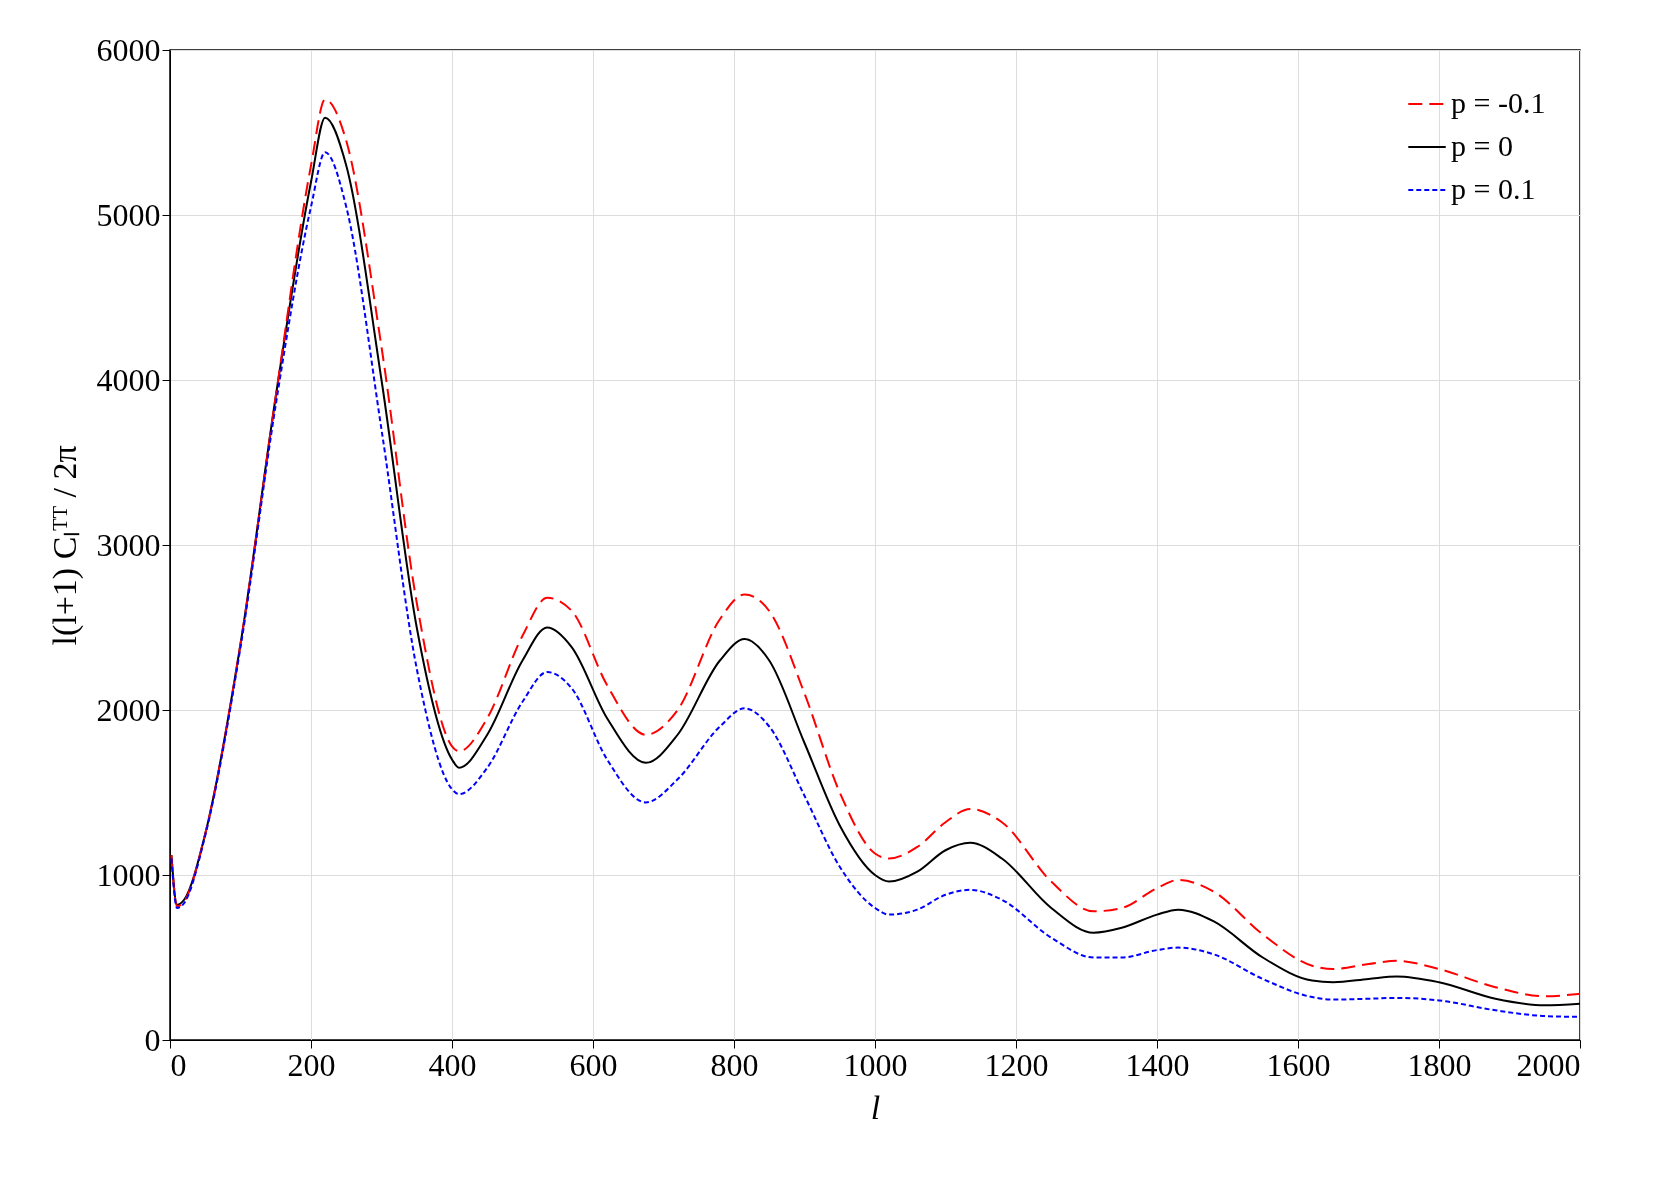 This screenshot has height=1188, width=1670. What do you see at coordinates (128, 214) in the screenshot?
I see `y-tick-label: 5000` at bounding box center [128, 214].